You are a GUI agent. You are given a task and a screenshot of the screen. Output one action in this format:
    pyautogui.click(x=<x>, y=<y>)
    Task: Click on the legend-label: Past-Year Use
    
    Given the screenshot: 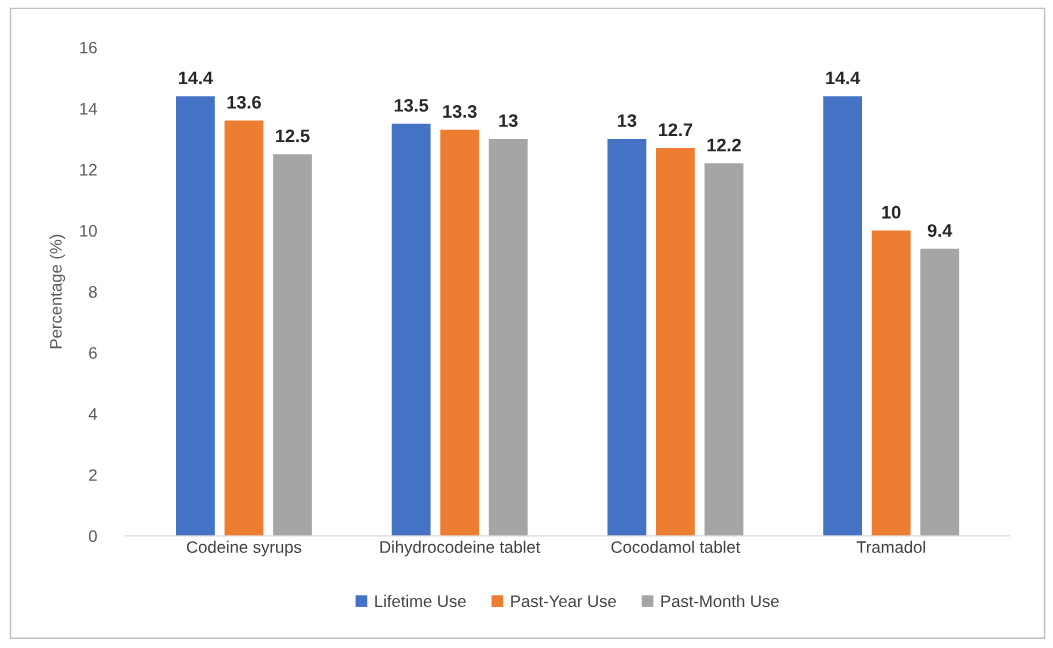 What is the action you would take?
    pyautogui.click(x=563, y=601)
    